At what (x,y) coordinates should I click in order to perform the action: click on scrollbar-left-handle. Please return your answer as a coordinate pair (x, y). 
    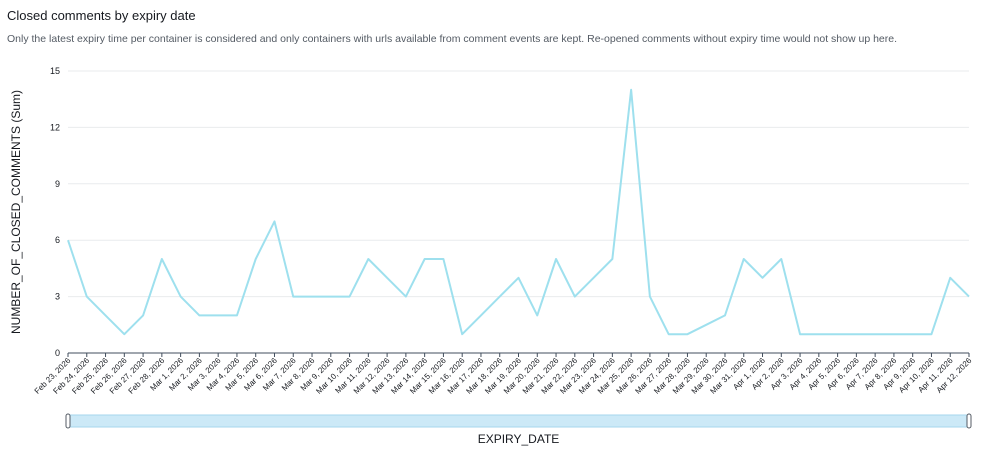
    Looking at the image, I should click on (68, 421).